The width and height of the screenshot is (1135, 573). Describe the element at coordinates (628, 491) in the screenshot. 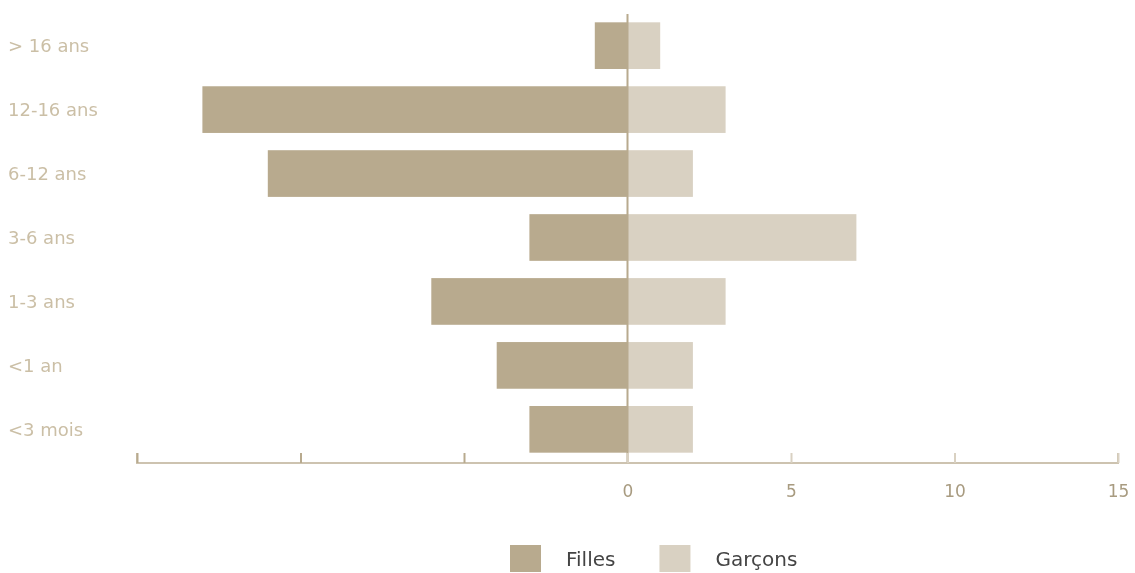

I see `x-tick-label: 0` at that location.